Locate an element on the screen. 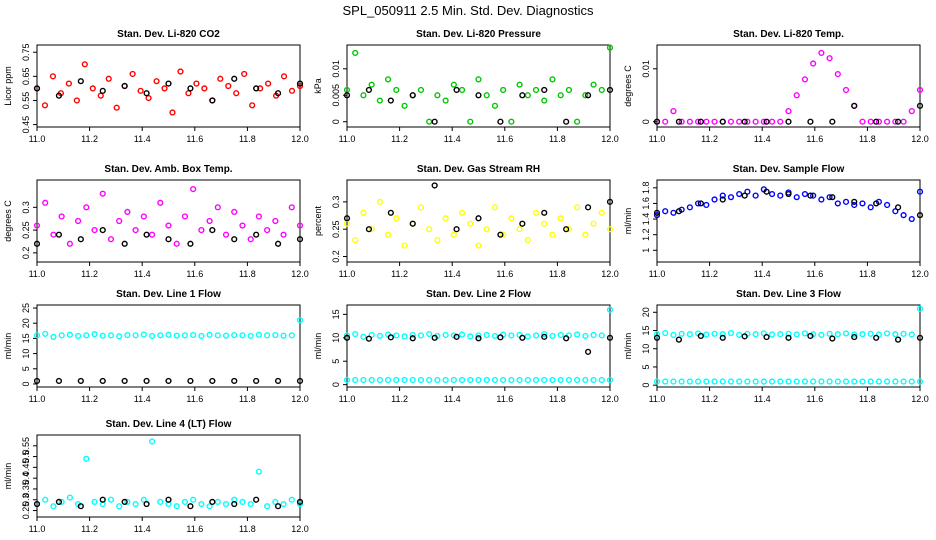 Image resolution: width=936 pixels, height=540 pixels. y-axis-label: degrees C is located at coordinates (628, 86).